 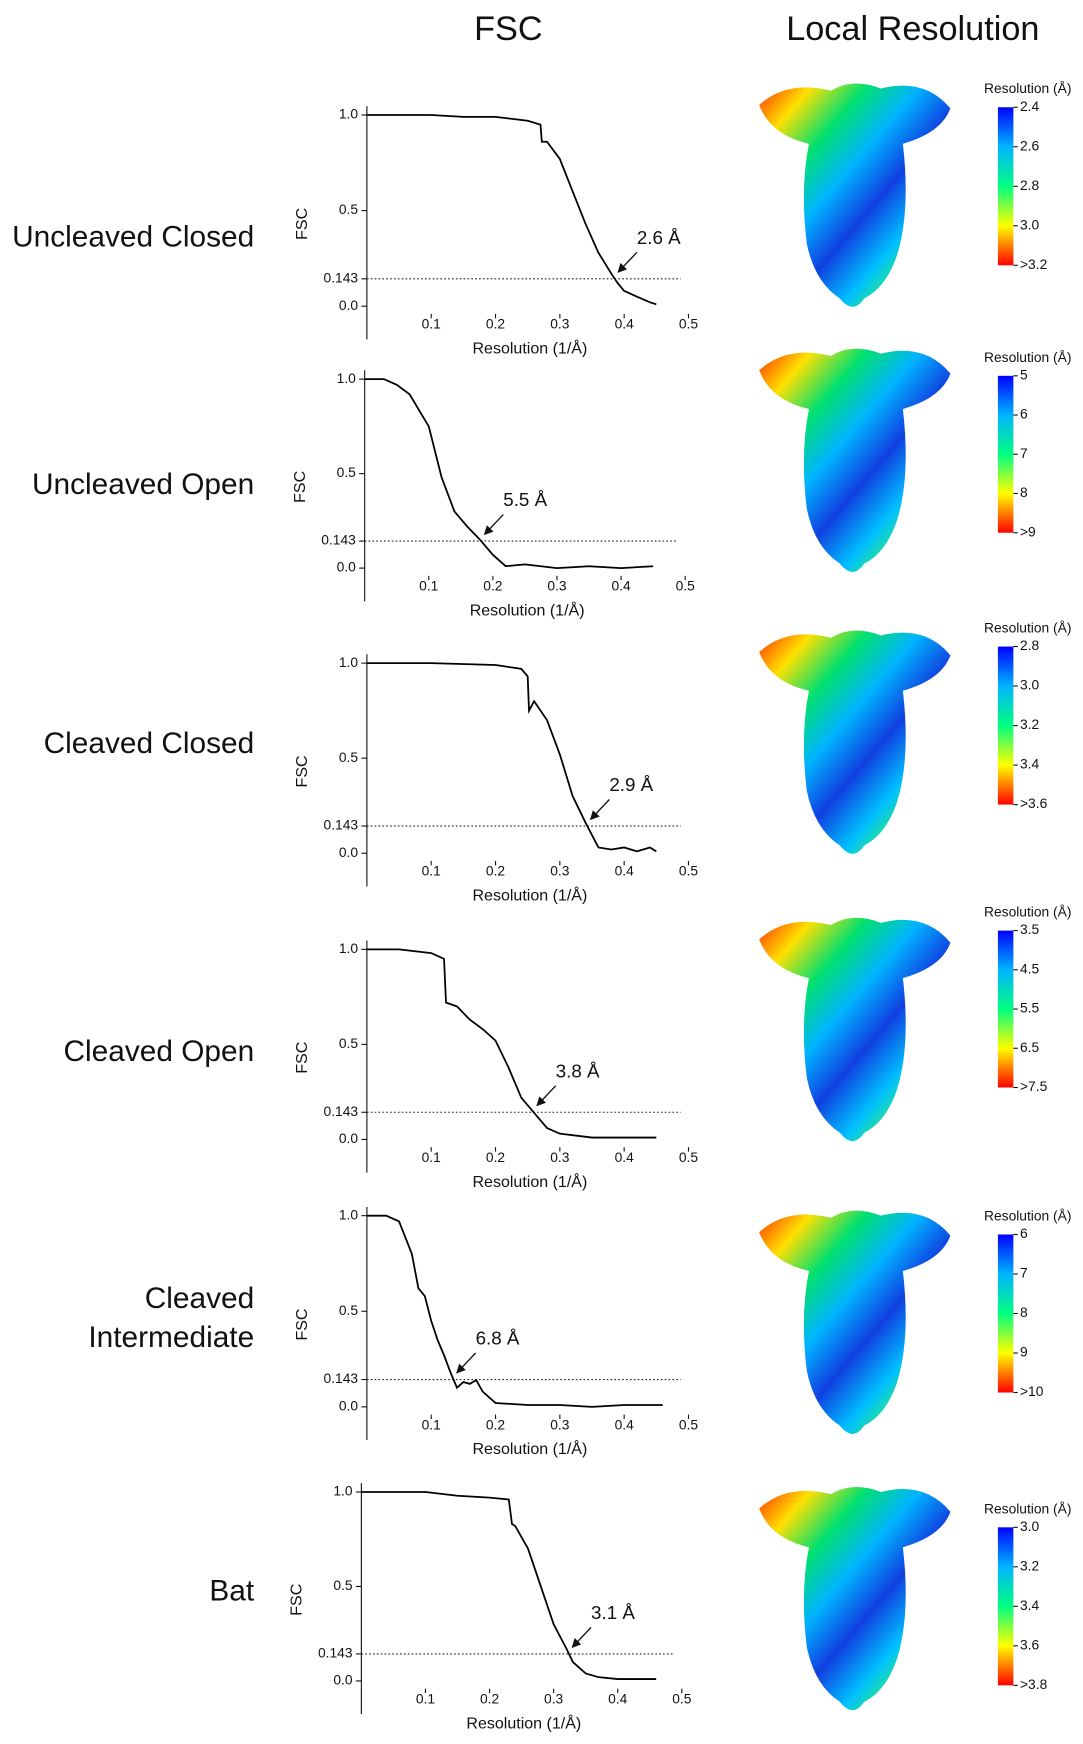 What do you see at coordinates (631, 784) in the screenshot?
I see `annotation: 2.9 Å` at bounding box center [631, 784].